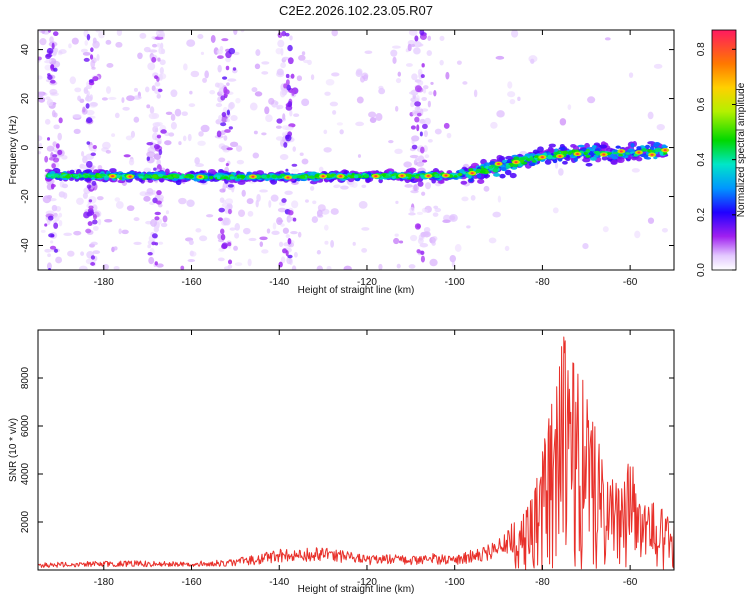  I want to click on spectrogram-y-tick-label: -20, so click(25, 196).